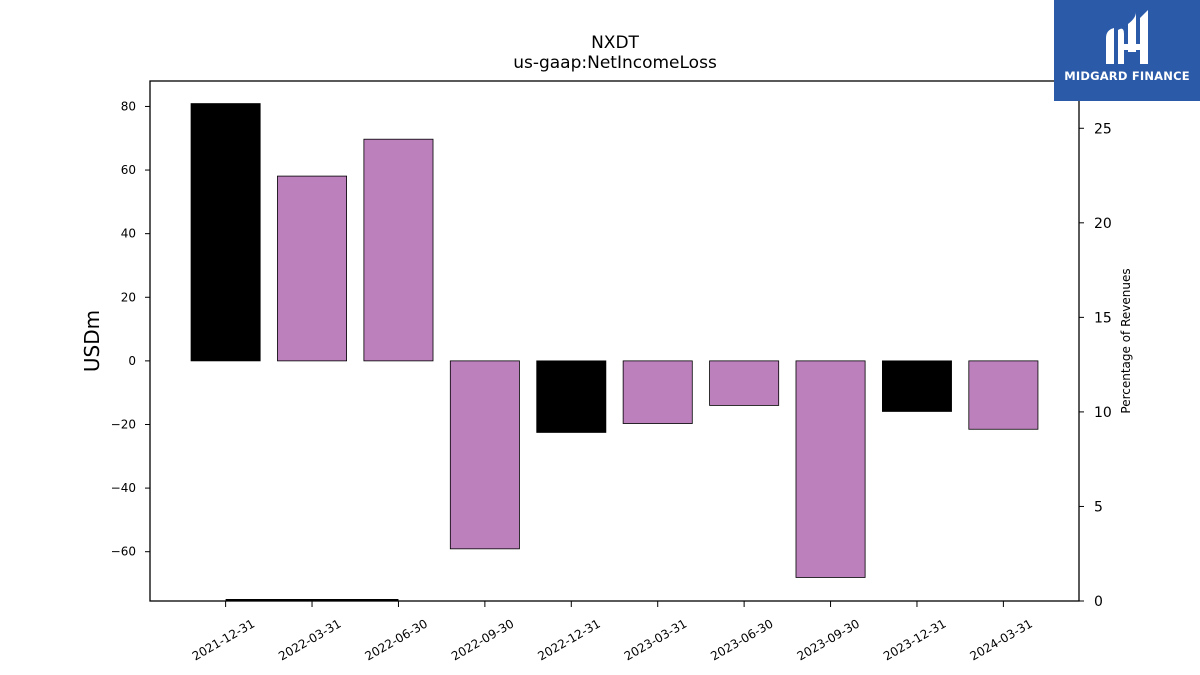 This screenshot has width=1200, height=675. Describe the element at coordinates (130, 329) in the screenshot. I see `y-axis-ticks: 80 60 40 20 0 −20 −40 −60` at that location.